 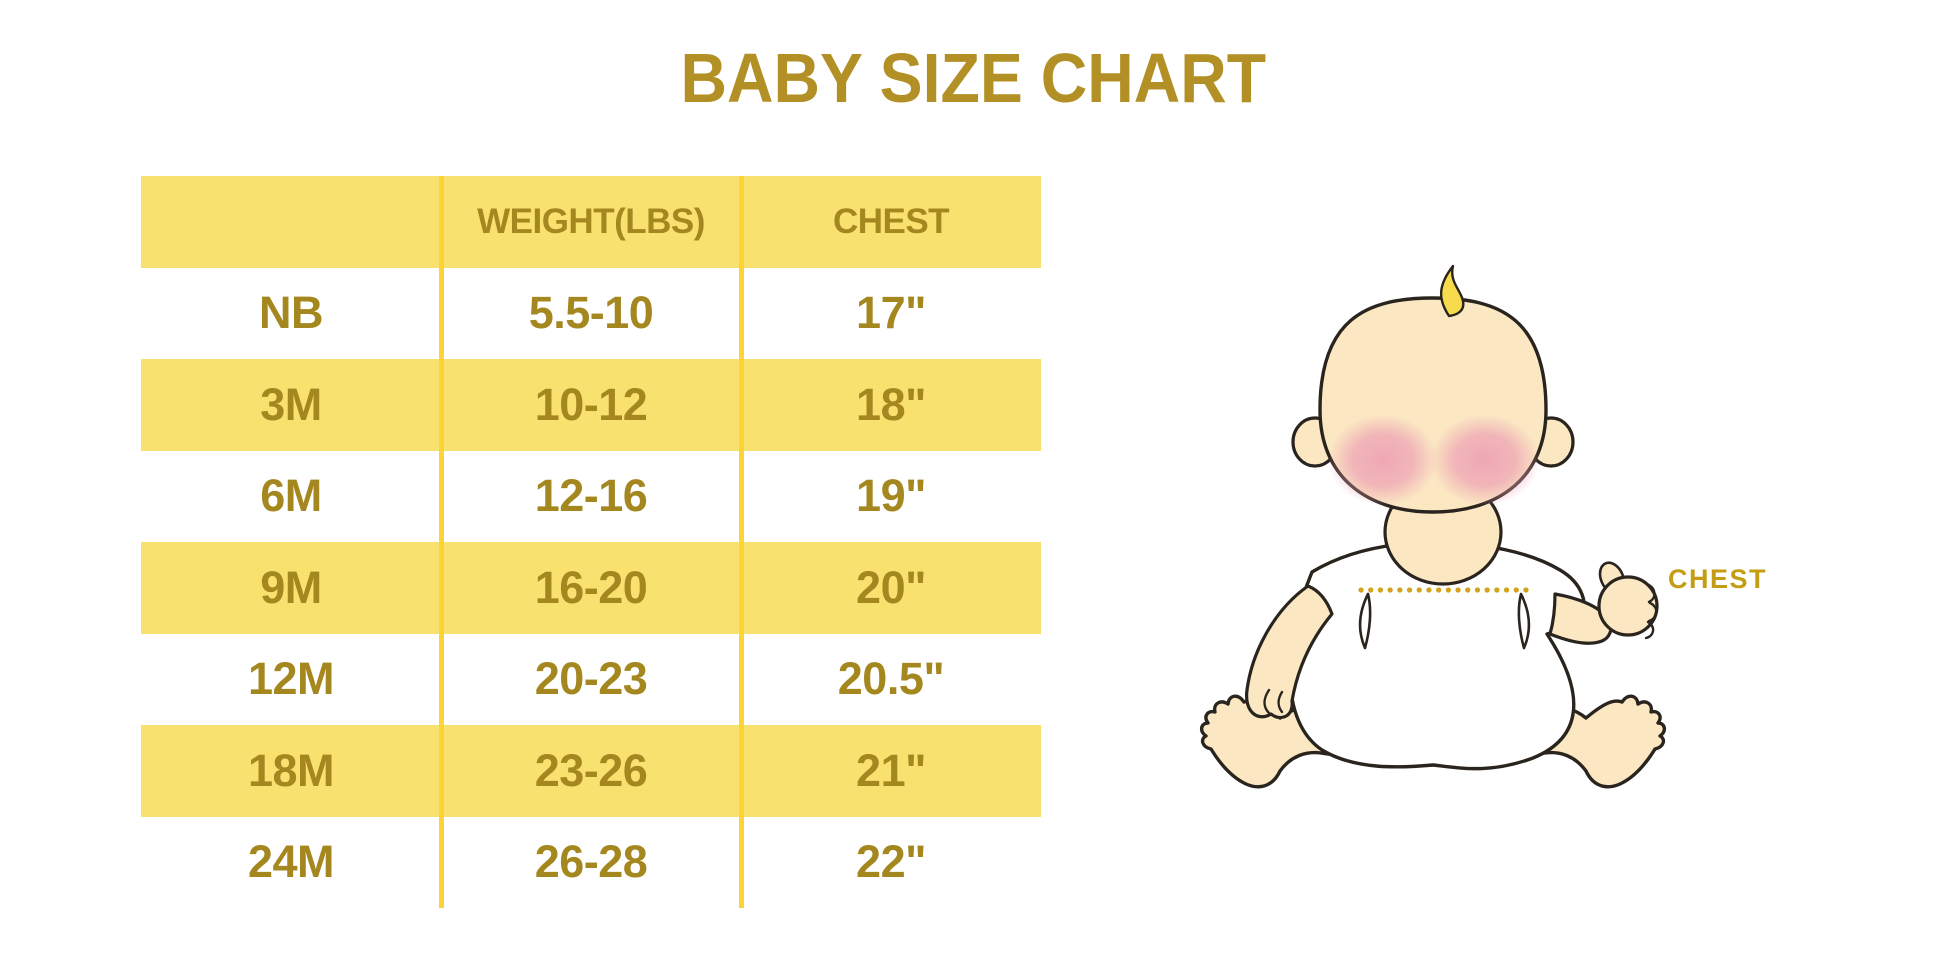 I want to click on cell-weight: 12-16, so click(x=591, y=496).